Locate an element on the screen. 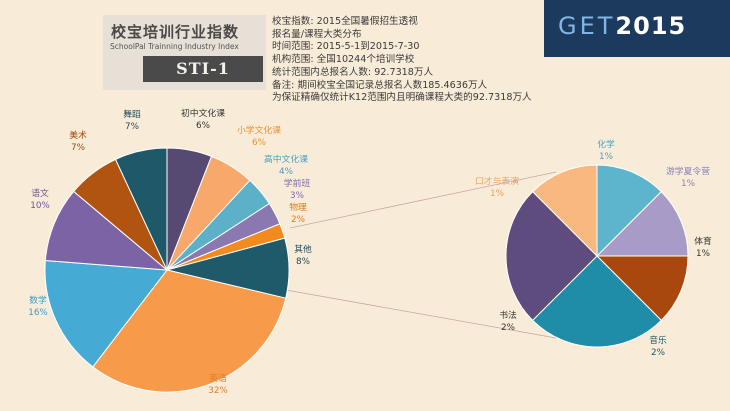  info-line: 为保证精确仅统计K12范围内且明确课程大类的92.7318万人 is located at coordinates (402, 98).